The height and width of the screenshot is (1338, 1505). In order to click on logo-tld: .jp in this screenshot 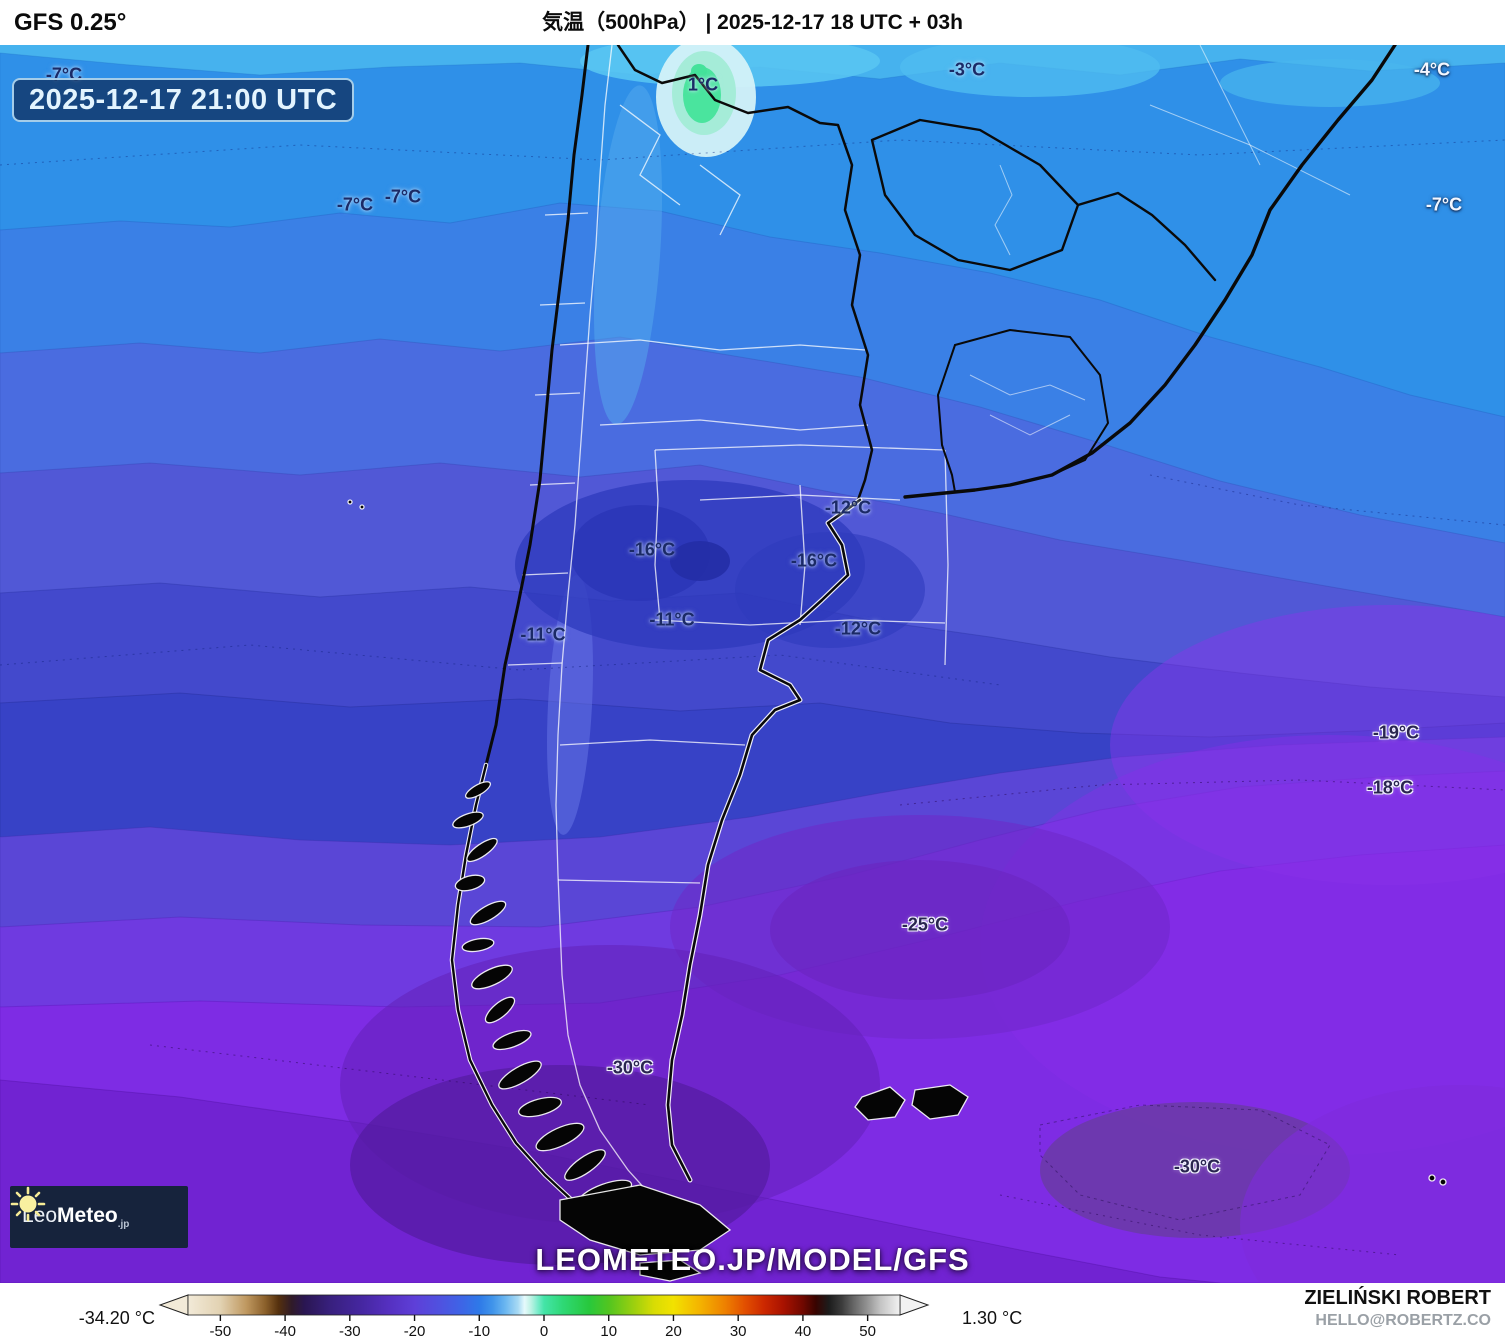, I will do `click(123, 1225)`.